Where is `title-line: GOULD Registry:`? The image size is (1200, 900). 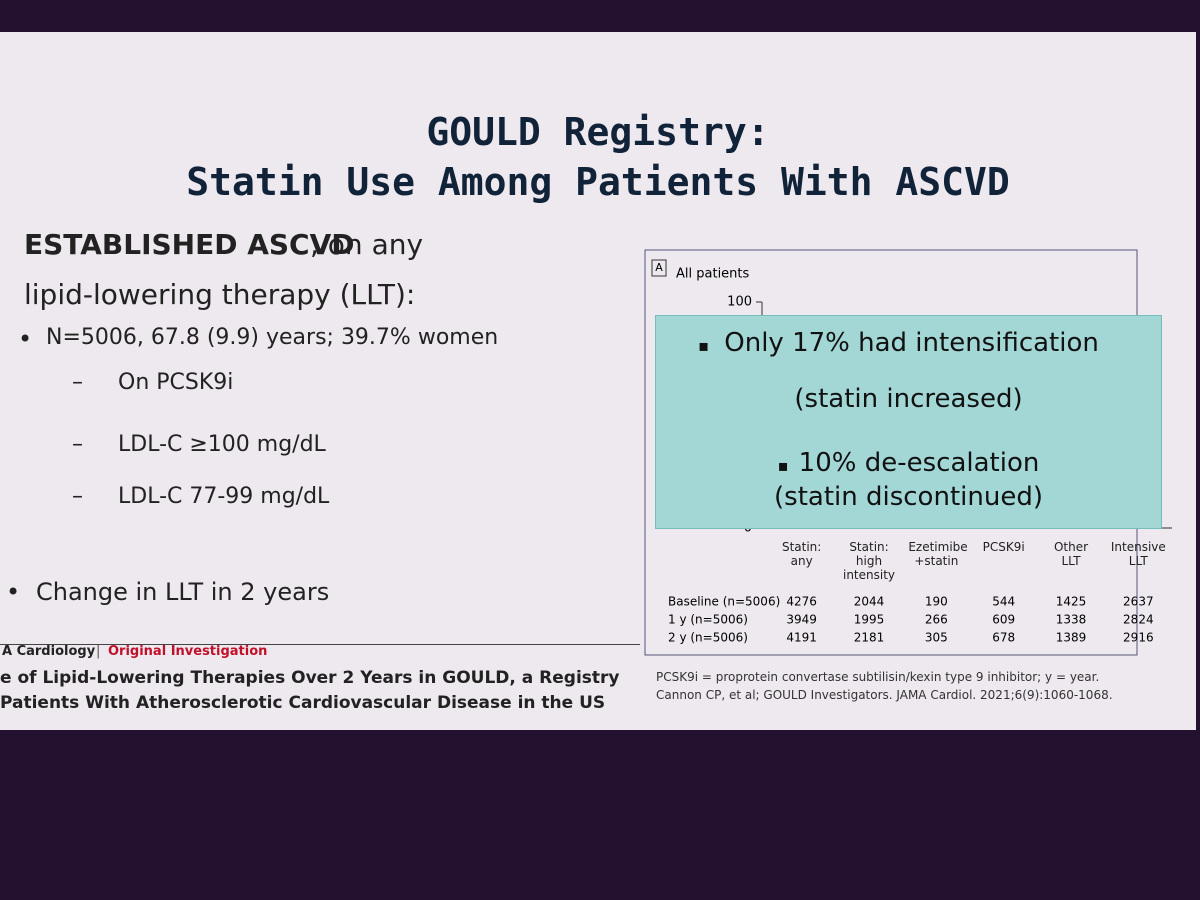 title-line: GOULD Registry: is located at coordinates (598, 132).